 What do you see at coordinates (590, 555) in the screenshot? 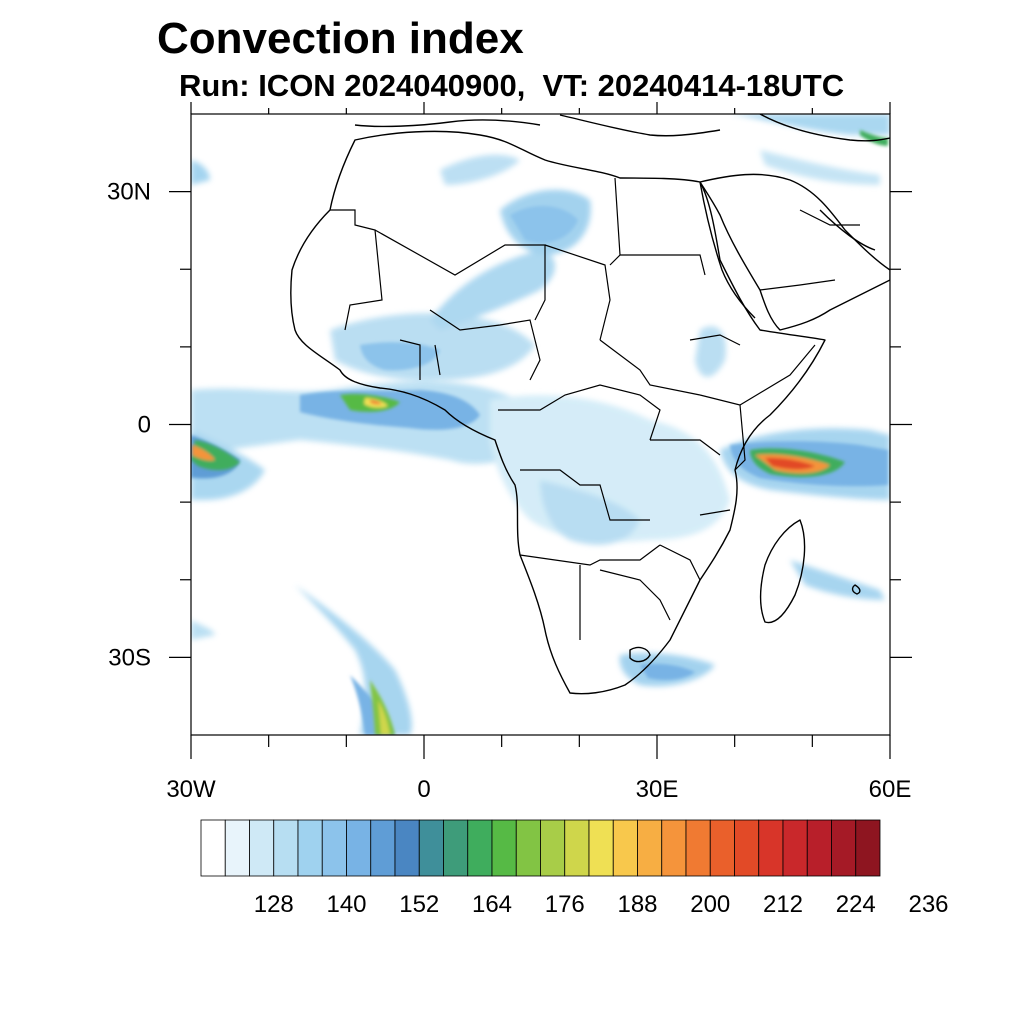
I see `border-namibia-angola` at bounding box center [590, 555].